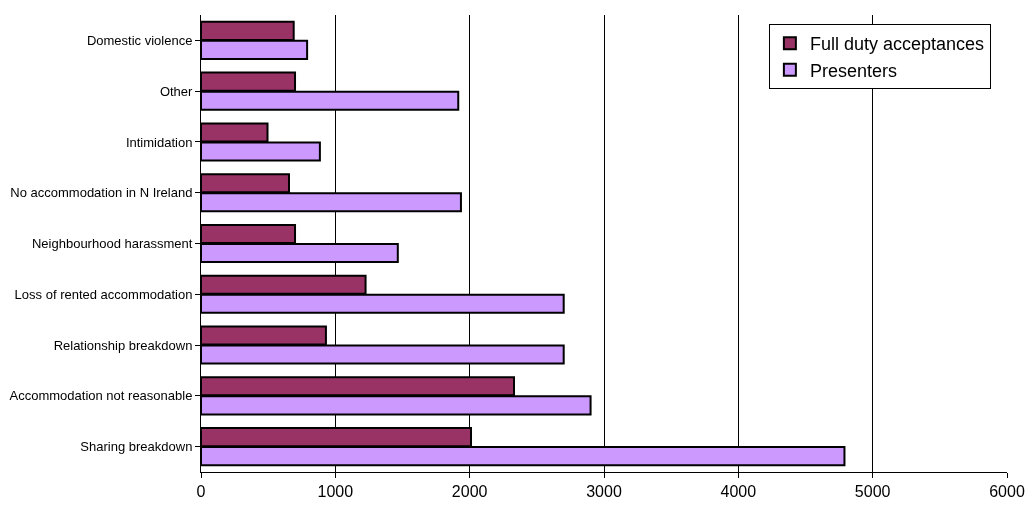 This screenshot has height=517, width=1035. I want to click on legend-label: Full duty acceptances, so click(896, 44).